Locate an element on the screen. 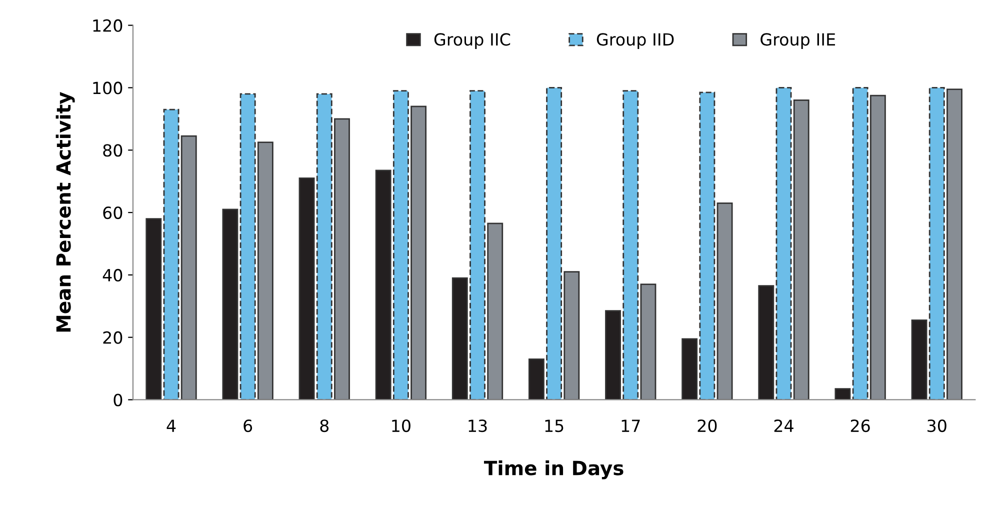  x-tick-label: 26 is located at coordinates (860, 425).